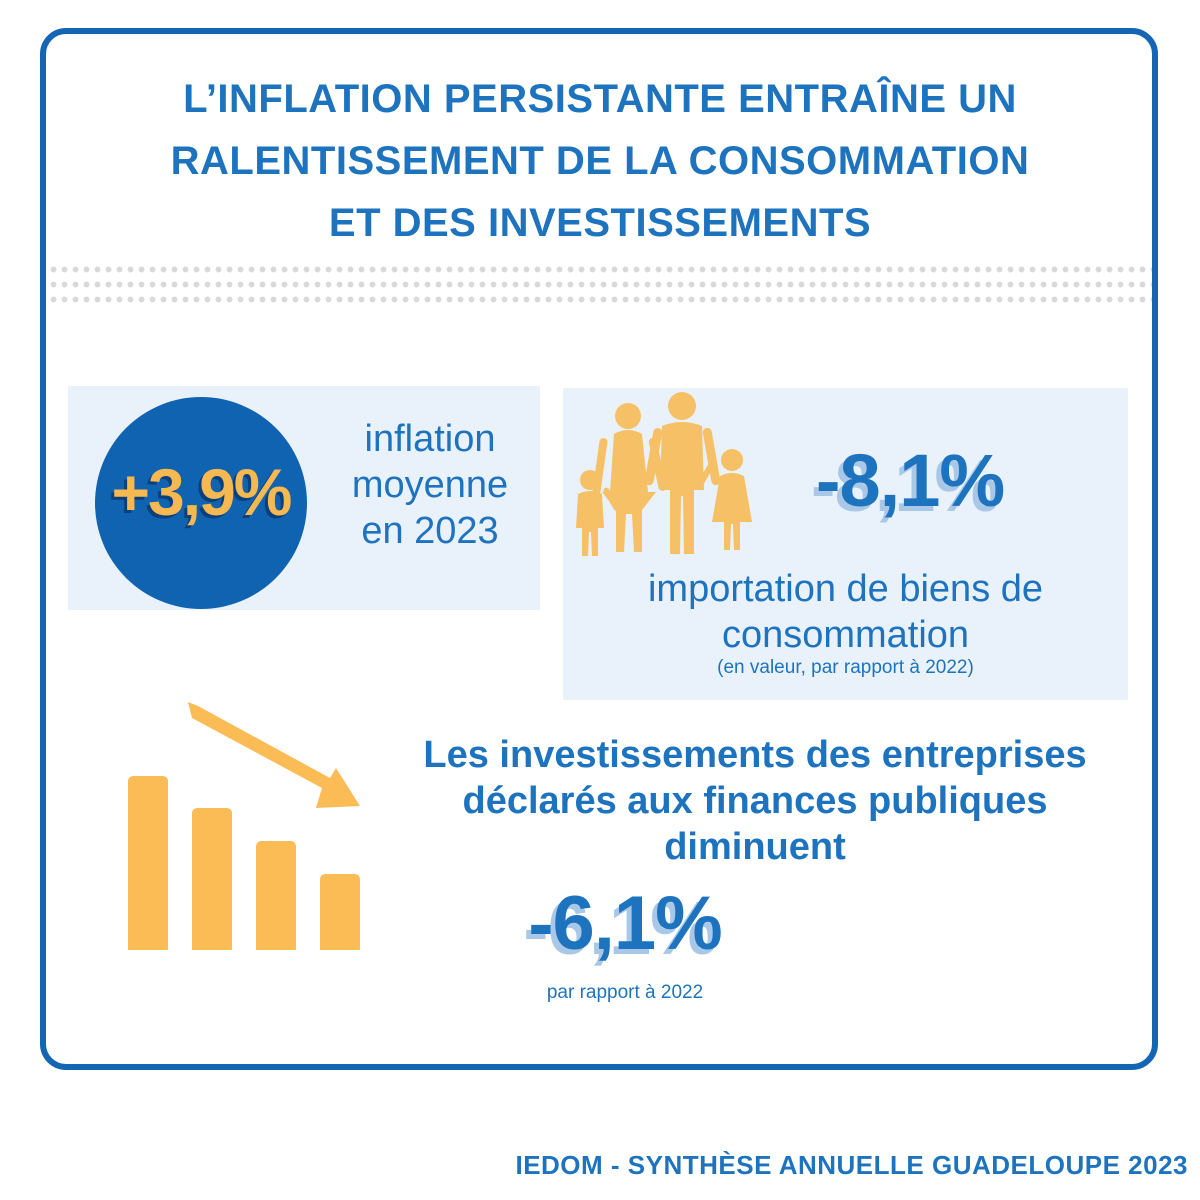 The width and height of the screenshot is (1200, 1200). Describe the element at coordinates (755, 755) in the screenshot. I see `investment-title-line-1: Les investissements des entreprises` at that location.